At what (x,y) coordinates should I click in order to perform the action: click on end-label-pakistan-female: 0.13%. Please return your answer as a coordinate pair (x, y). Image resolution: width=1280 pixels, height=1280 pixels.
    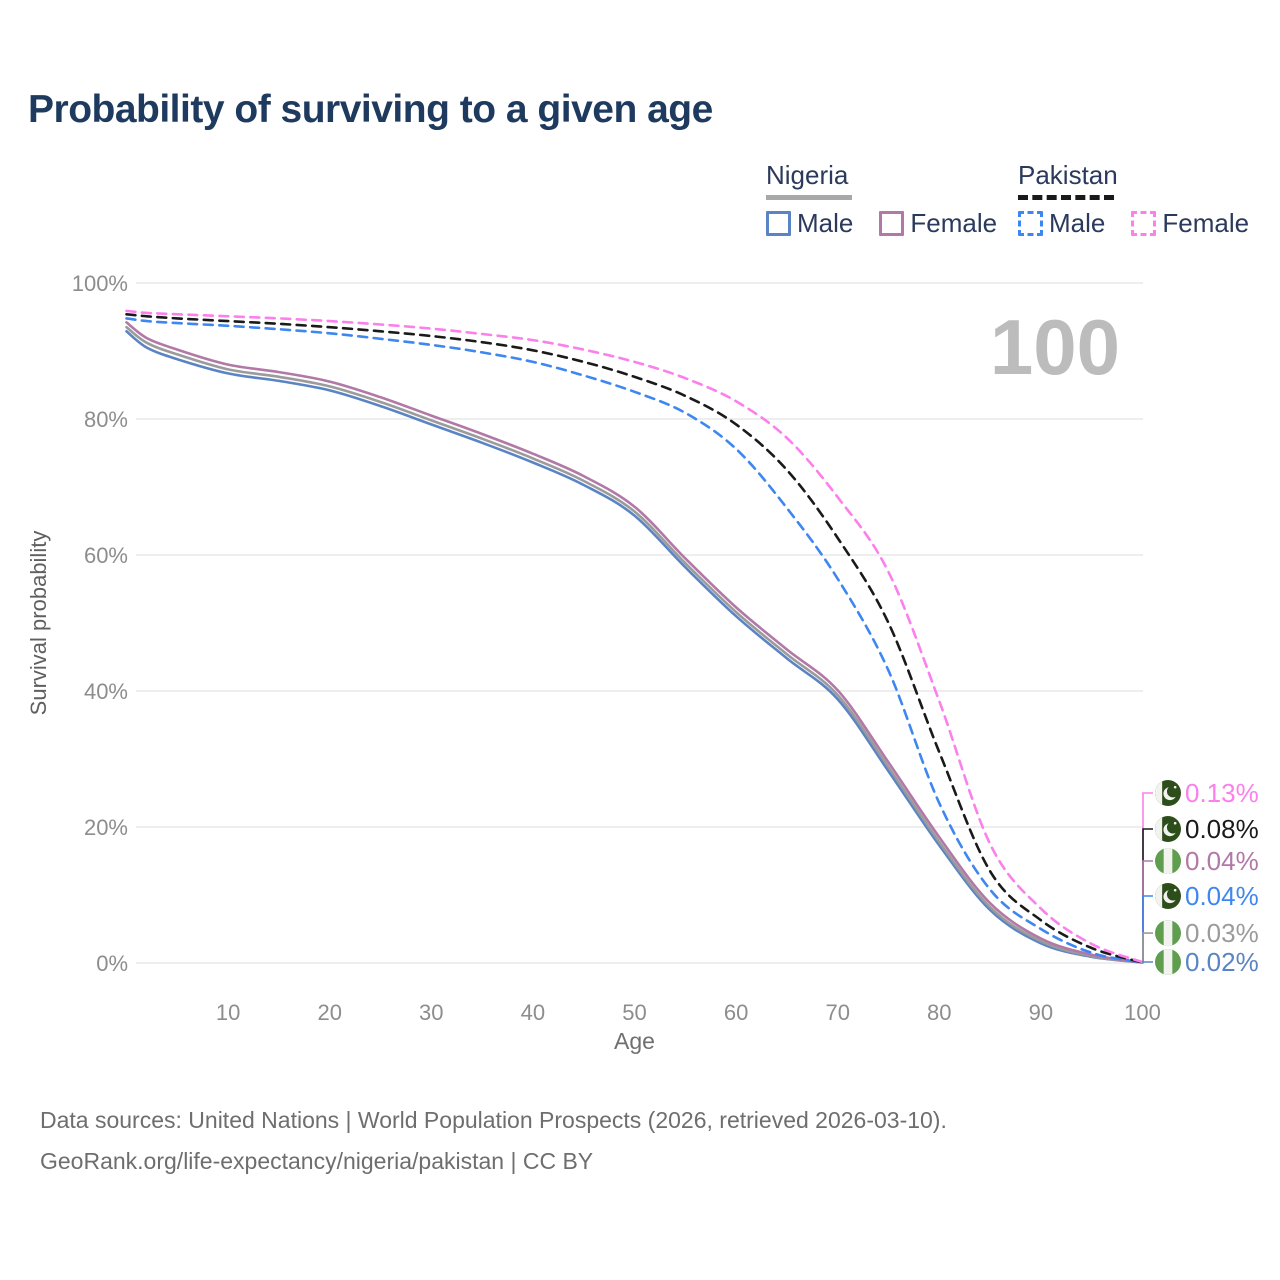
    Looking at the image, I should click on (1222, 793).